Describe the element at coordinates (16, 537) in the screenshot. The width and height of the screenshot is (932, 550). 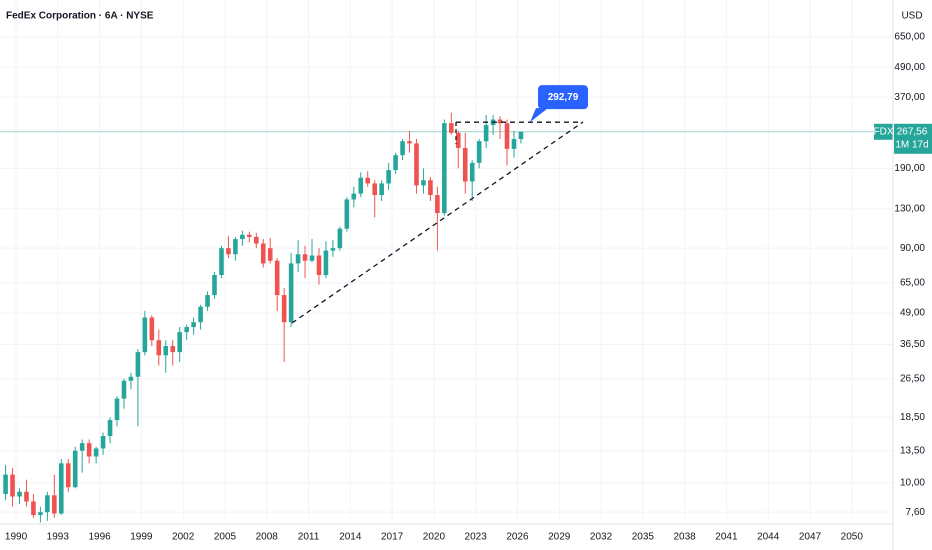
I see `x-tick-label: 1990` at that location.